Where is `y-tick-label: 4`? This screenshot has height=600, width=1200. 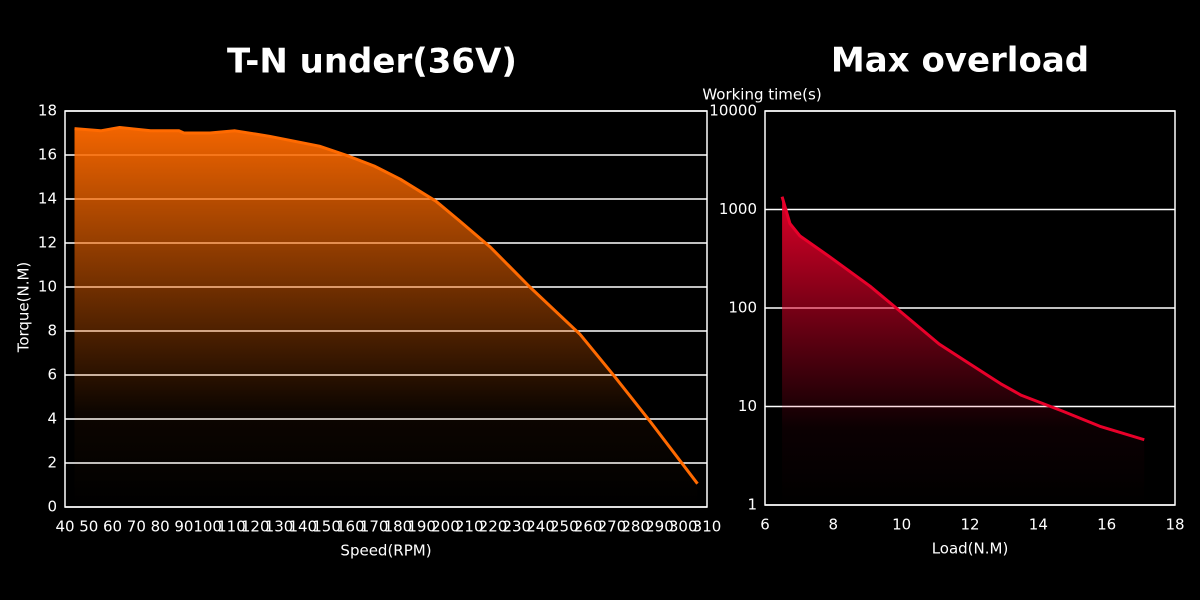 y-tick-label: 4 is located at coordinates (52, 419).